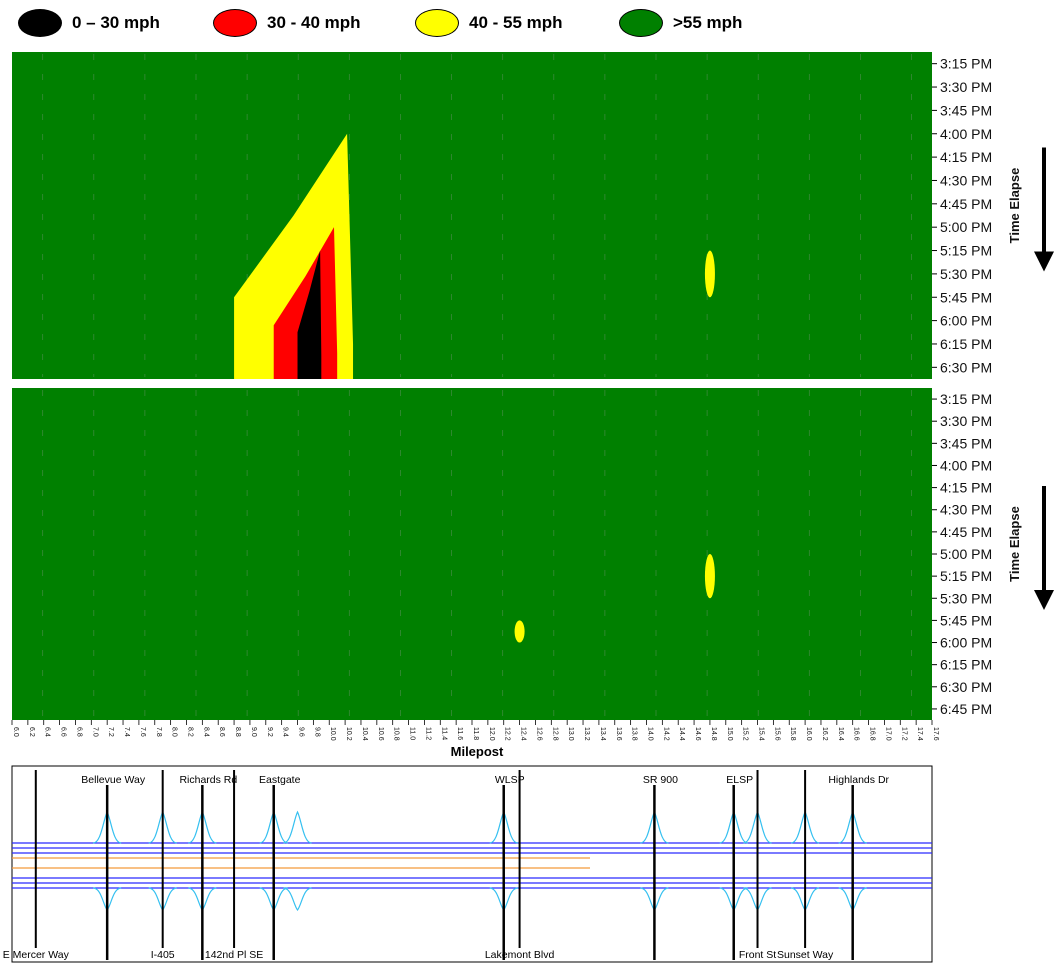 This screenshot has height=967, width=1063. What do you see at coordinates (729, 734) in the screenshot?
I see `x-tick-label: 15.0` at bounding box center [729, 734].